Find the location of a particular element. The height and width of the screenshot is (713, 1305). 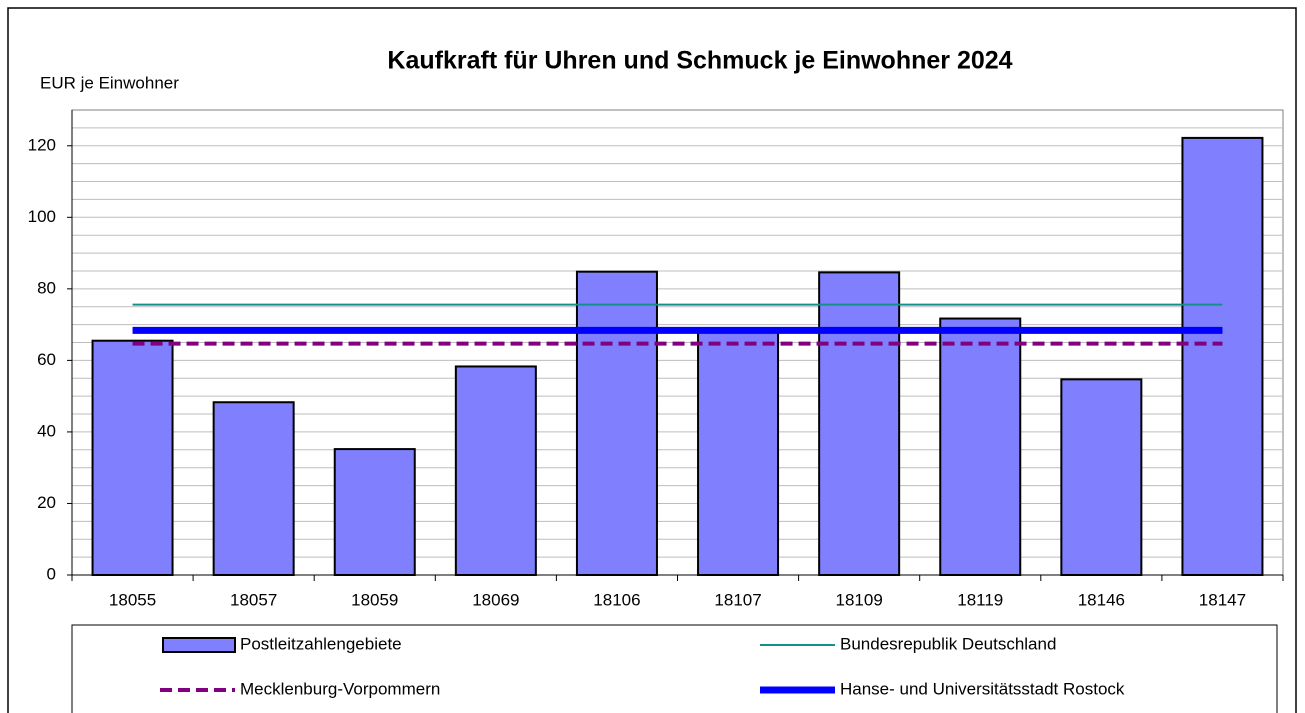

x-tick-label: 18055 is located at coordinates (132, 599).